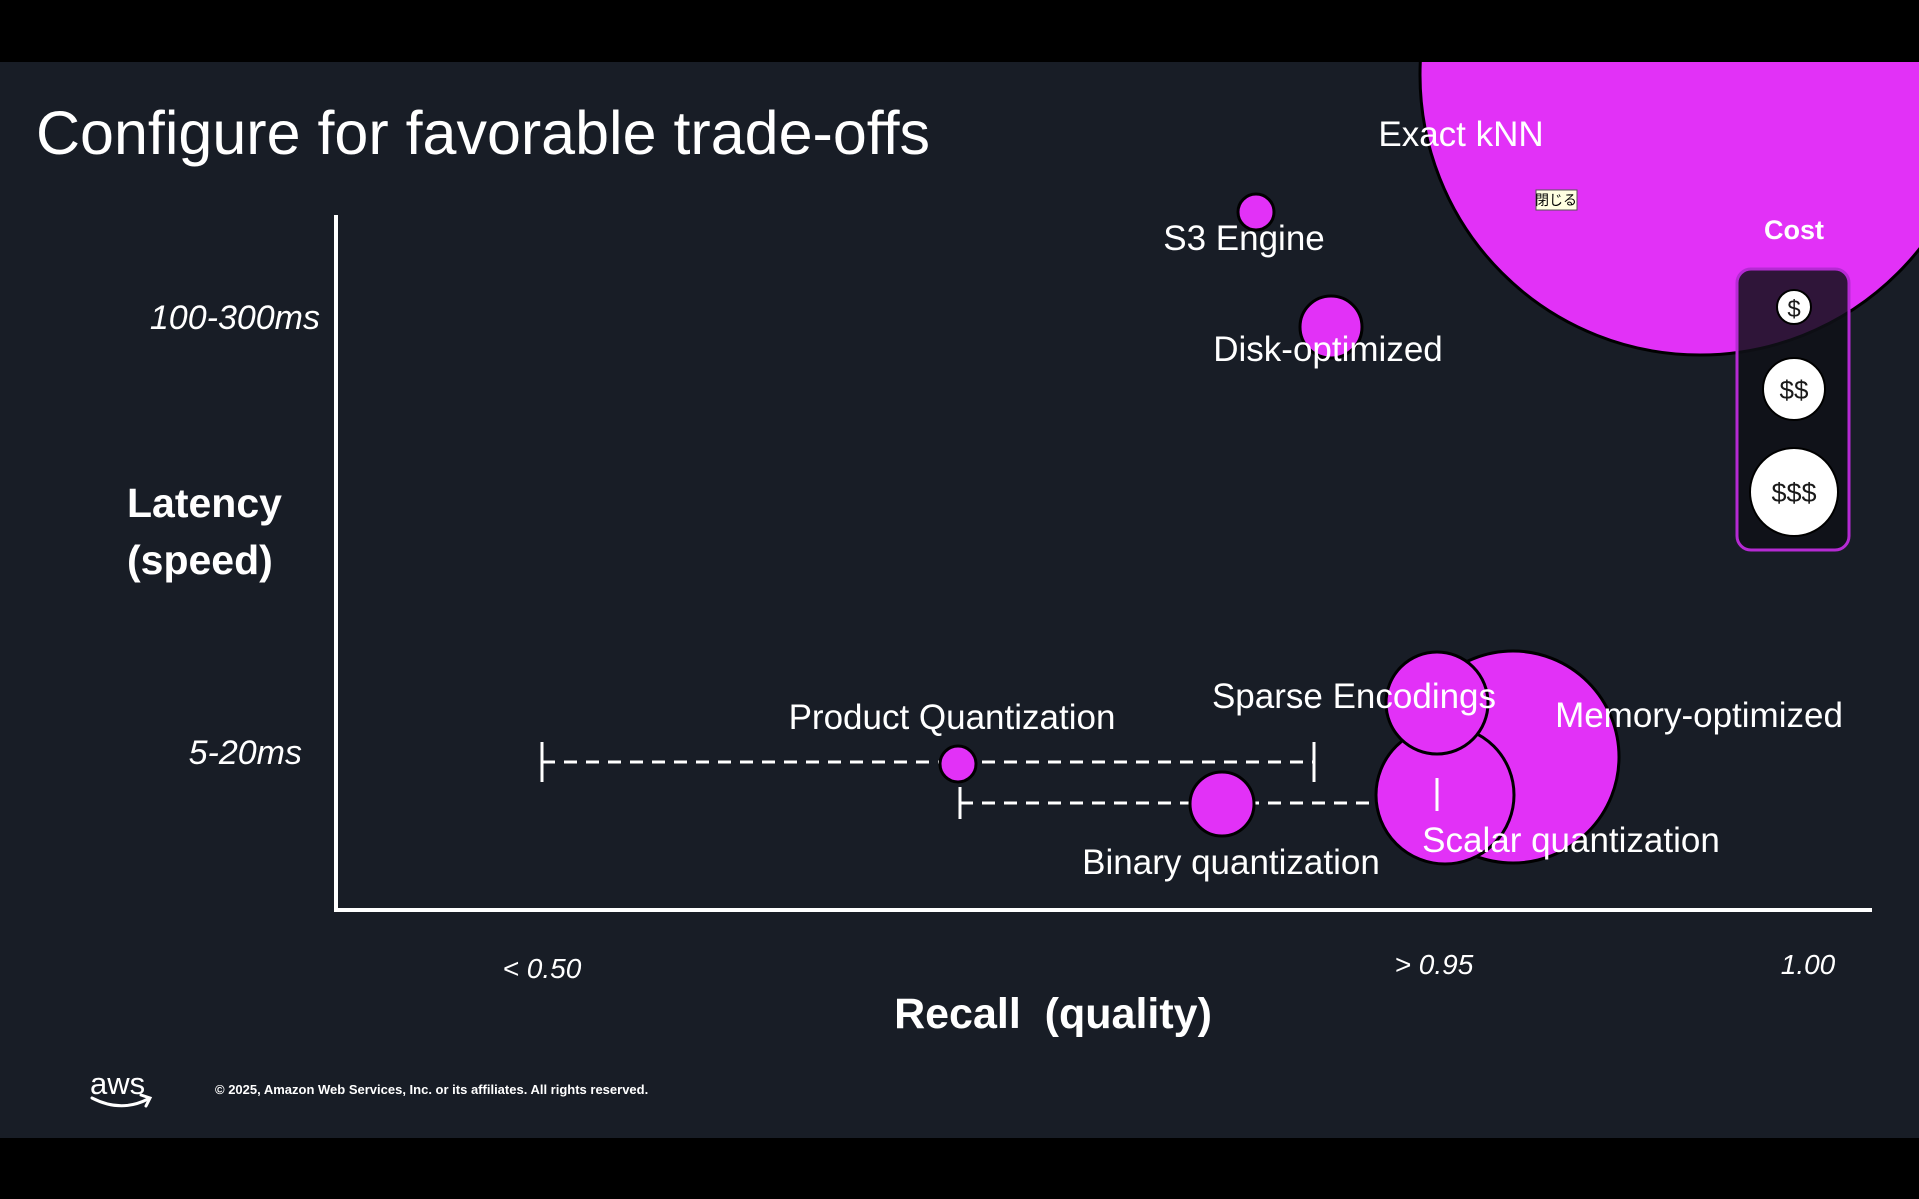 The image size is (1919, 1199). Describe the element at coordinates (1434, 964) in the screenshot. I see `x-tick-gt-0-95: > 0.95` at that location.